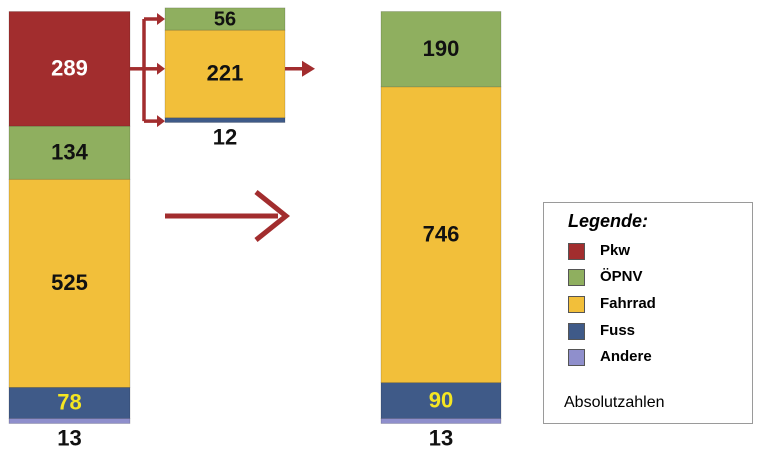 This screenshot has height=450, width=757. What do you see at coordinates (615, 250) in the screenshot?
I see `legend-label-pkw: Pkw` at bounding box center [615, 250].